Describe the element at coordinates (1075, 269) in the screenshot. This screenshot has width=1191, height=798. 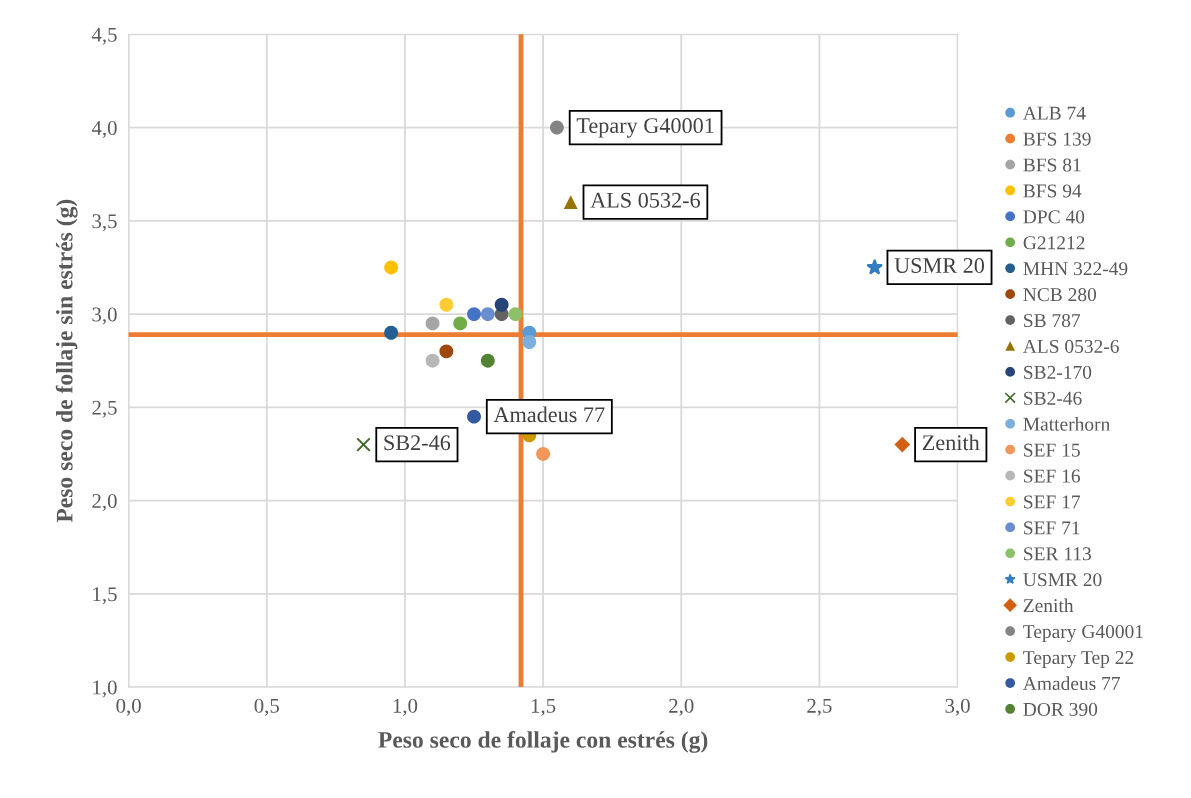
I see `legend-label: MHN 322-49` at that location.